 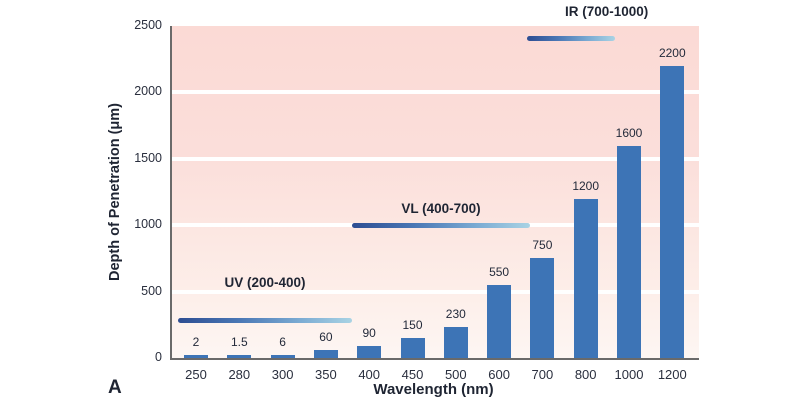 I want to click on y-tick-label-2000: 2000, so click(x=148, y=91).